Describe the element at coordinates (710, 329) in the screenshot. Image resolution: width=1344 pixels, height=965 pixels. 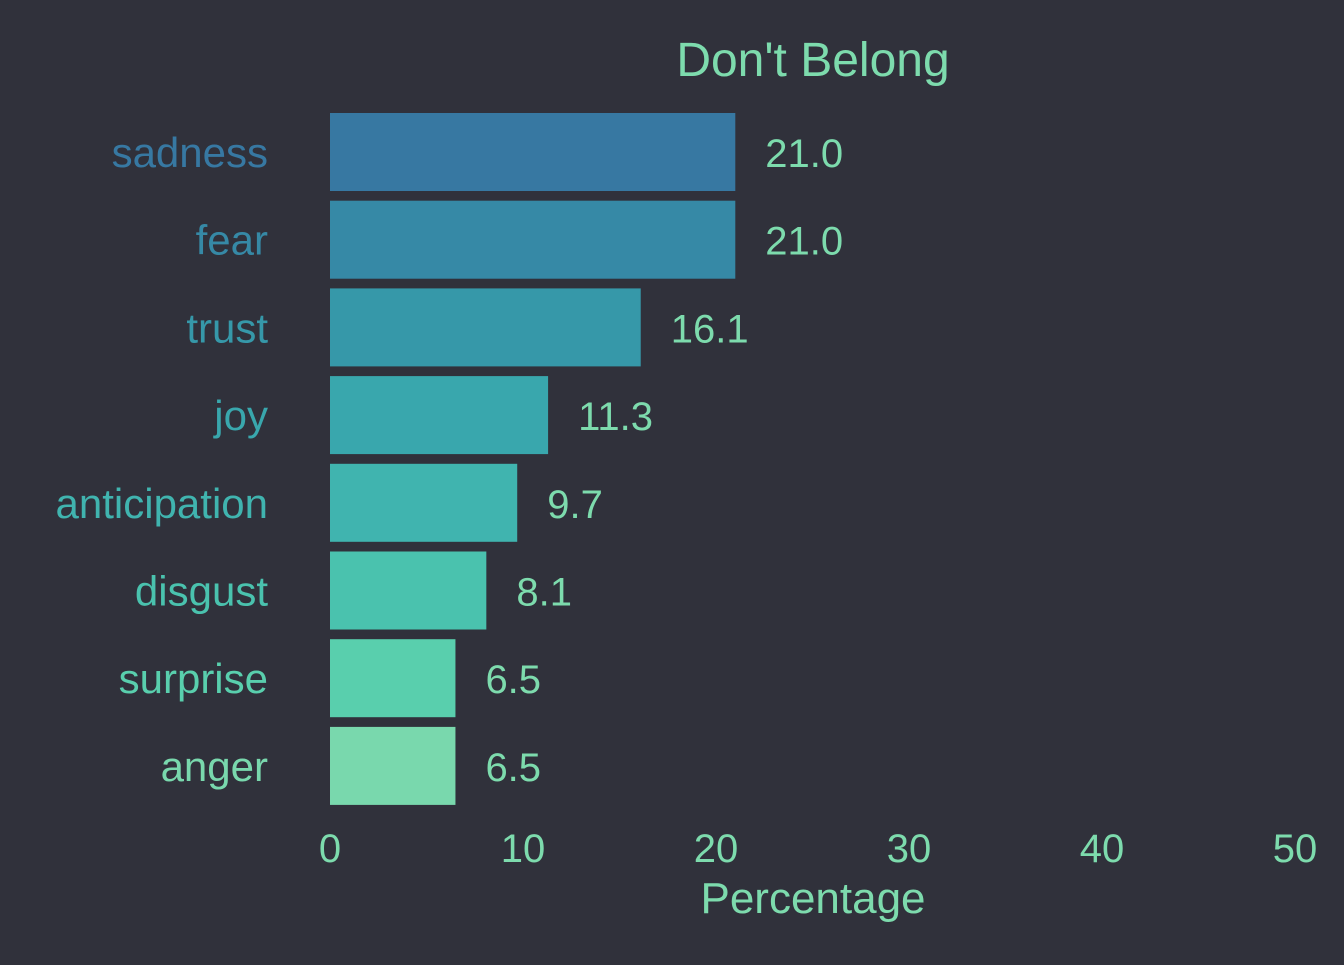
I see `value-label-trust: 16.1` at that location.